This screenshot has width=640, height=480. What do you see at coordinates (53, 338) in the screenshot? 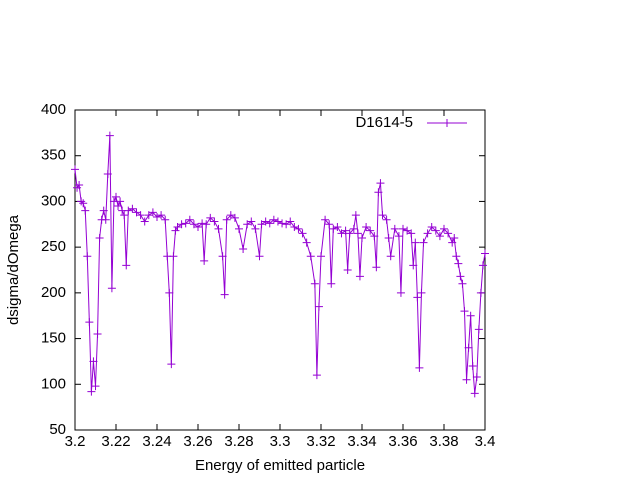
I see `y-tick-label: 150` at bounding box center [53, 338].